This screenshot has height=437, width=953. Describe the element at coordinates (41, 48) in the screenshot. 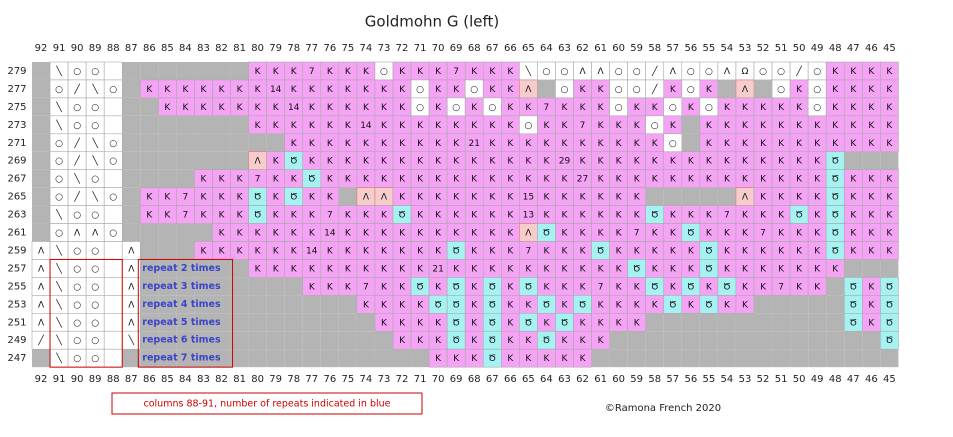

I see `column-number: 92` at that location.